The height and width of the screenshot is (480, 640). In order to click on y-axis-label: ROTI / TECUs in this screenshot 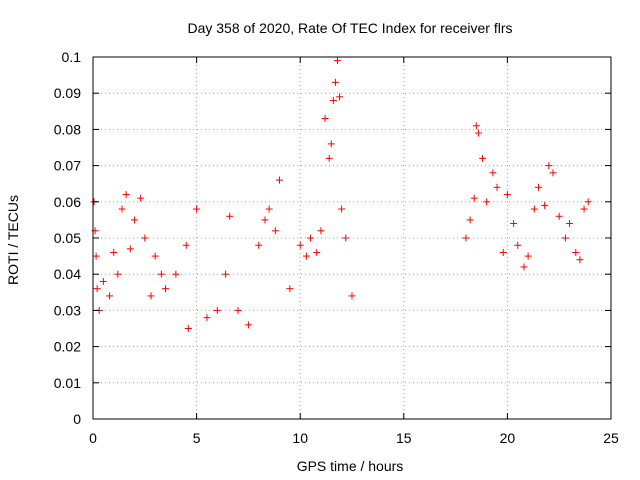, I will do `click(13, 240)`.